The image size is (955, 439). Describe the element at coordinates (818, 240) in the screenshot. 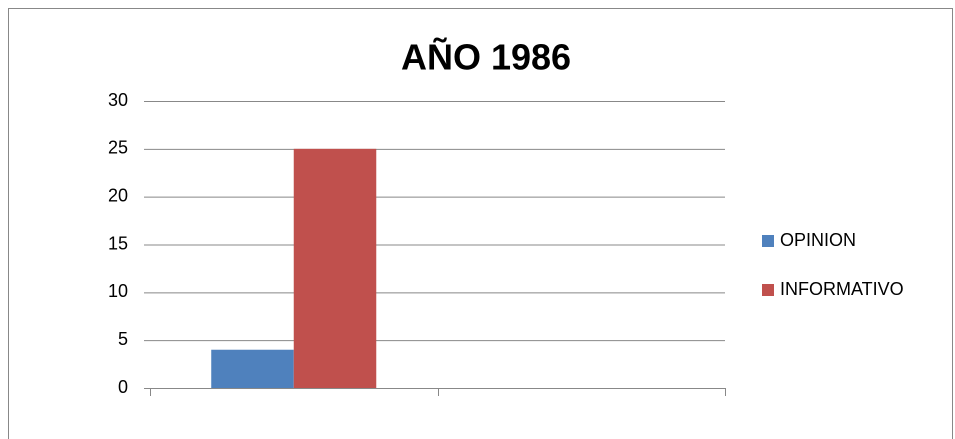

I see `legend-label: OPINION` at that location.